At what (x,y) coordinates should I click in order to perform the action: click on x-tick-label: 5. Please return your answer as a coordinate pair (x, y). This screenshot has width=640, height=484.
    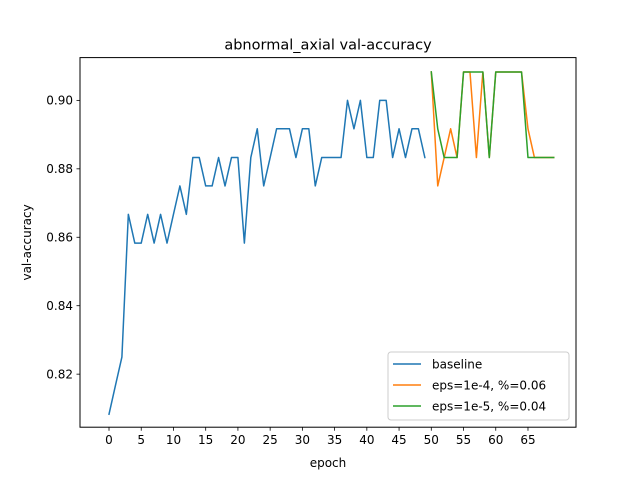
    Looking at the image, I should click on (141, 440).